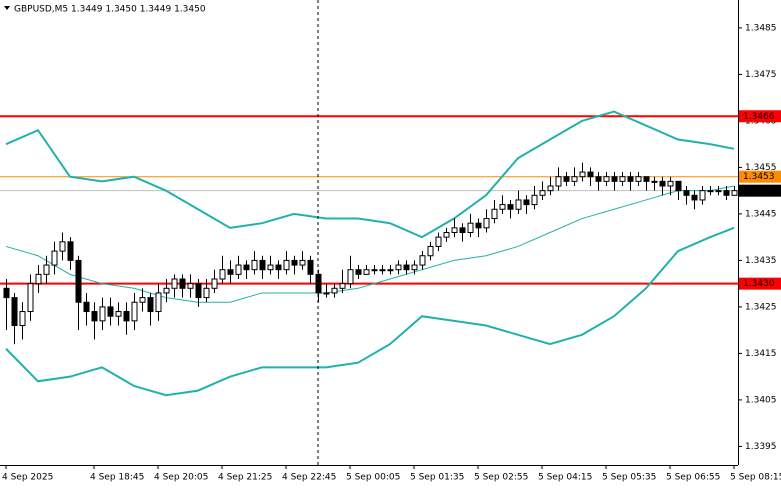 This screenshot has height=489, width=781. What do you see at coordinates (761, 447) in the screenshot?
I see `y-tick-label: 1.3395` at bounding box center [761, 447].